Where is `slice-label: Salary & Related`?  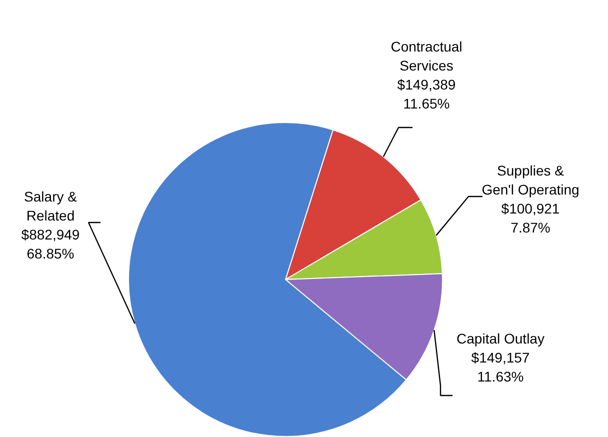
slice-label: Salary & Related is located at coordinates (51, 206).